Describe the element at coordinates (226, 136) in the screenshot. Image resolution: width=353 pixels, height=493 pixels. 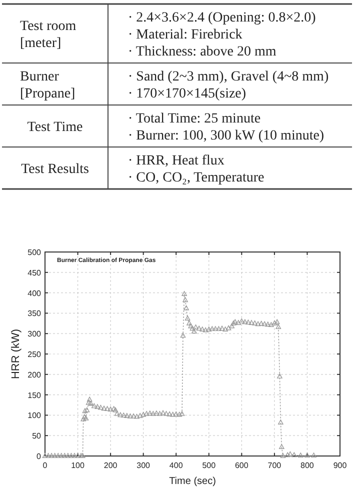
I see `text: · Burner: 100, 300 kW (10 minute)` at that location.